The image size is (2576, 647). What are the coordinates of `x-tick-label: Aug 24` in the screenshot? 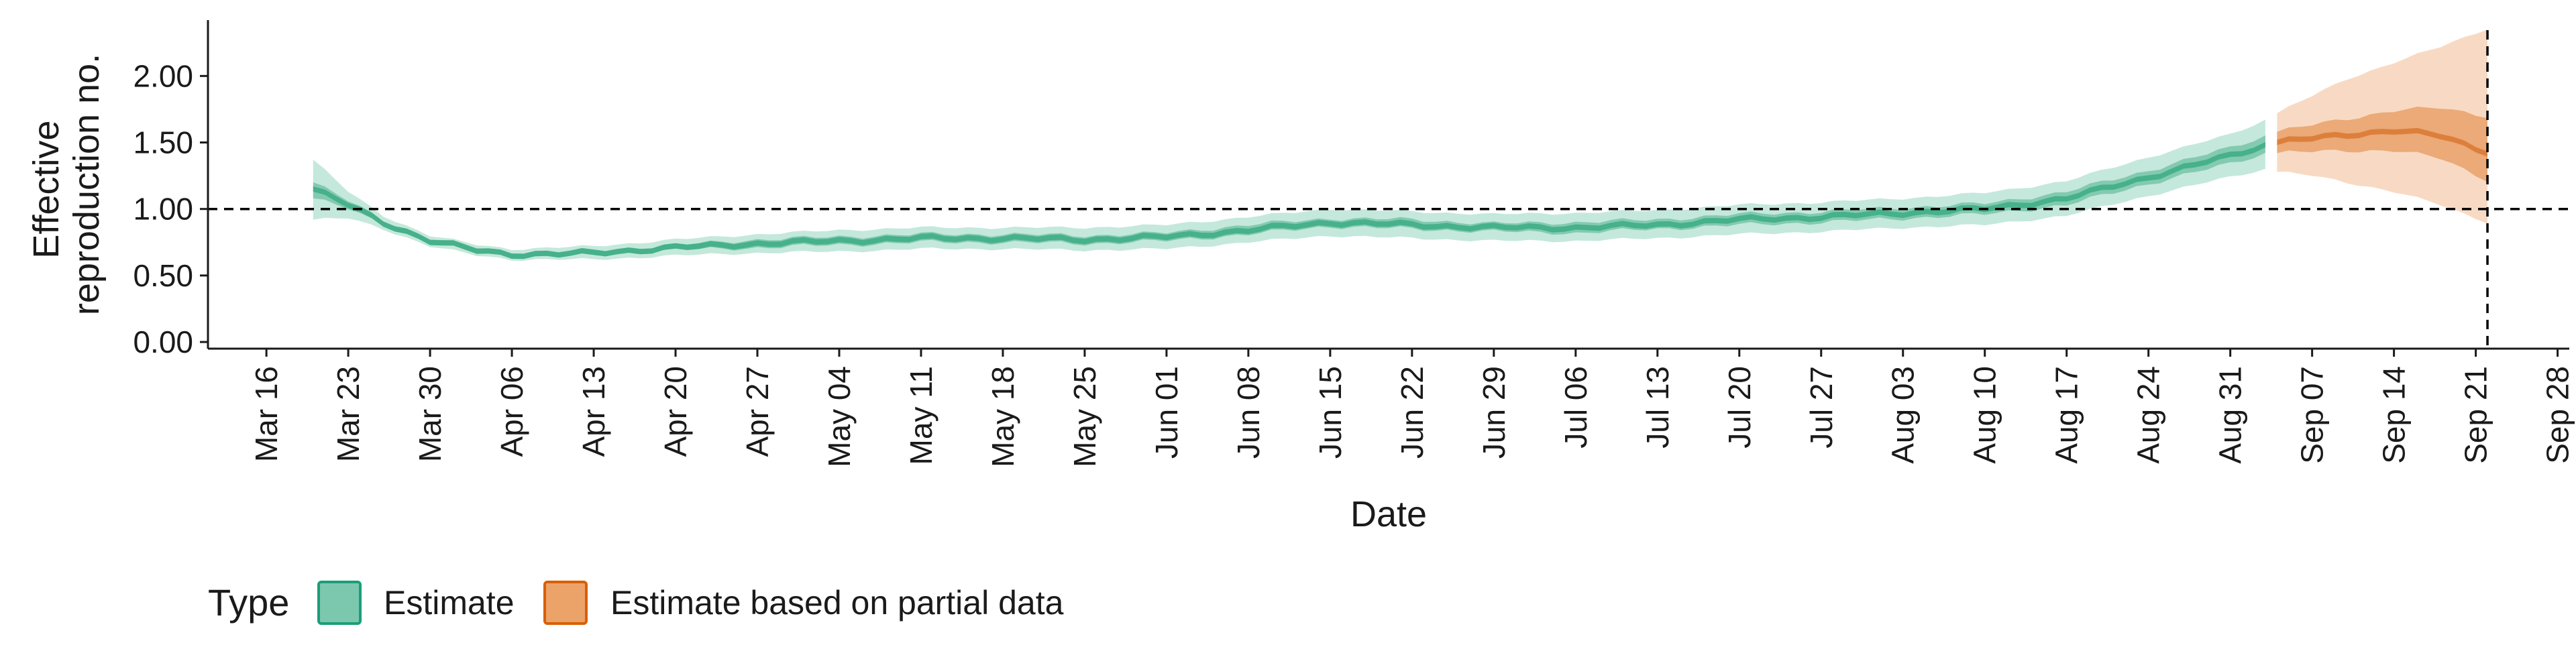 It's located at (2148, 415).